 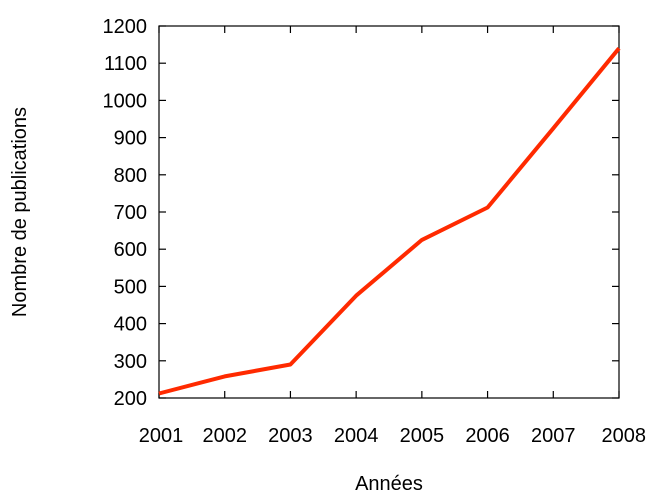 What do you see at coordinates (125, 64) in the screenshot?
I see `y-tick-label: 1100` at bounding box center [125, 64].